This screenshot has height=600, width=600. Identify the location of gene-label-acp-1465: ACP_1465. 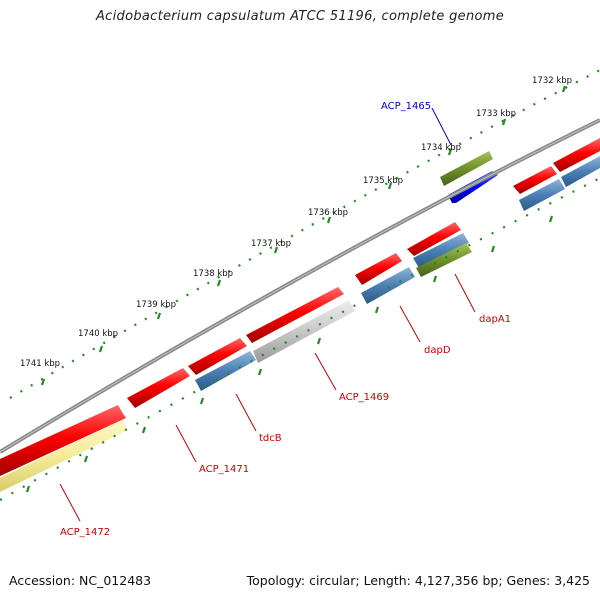
(406, 106).